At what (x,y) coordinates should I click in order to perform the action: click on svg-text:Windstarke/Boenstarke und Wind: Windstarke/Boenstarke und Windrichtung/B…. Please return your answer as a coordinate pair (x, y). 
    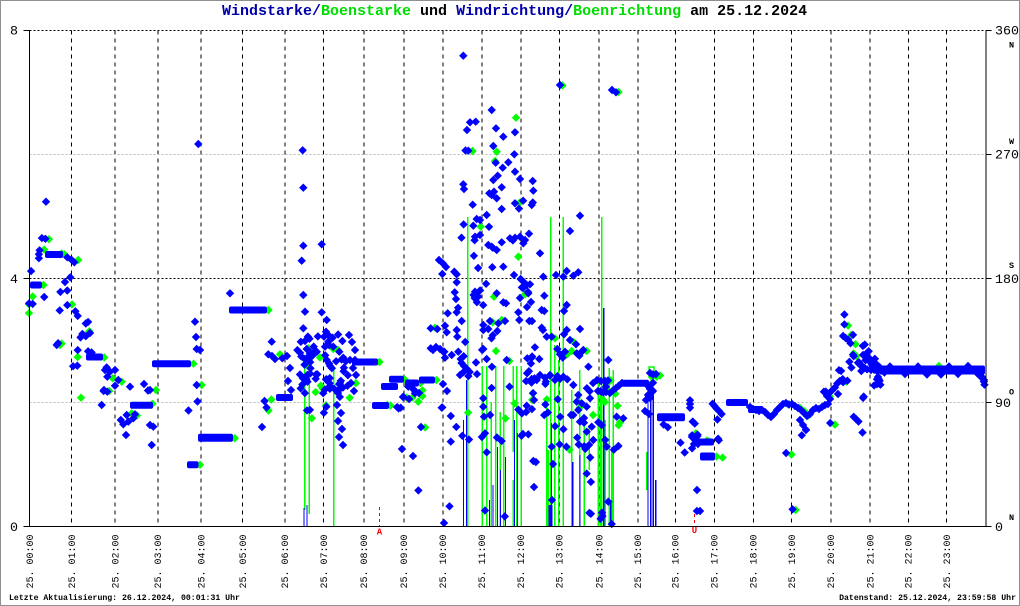
    Looking at the image, I should click on (514, 11).